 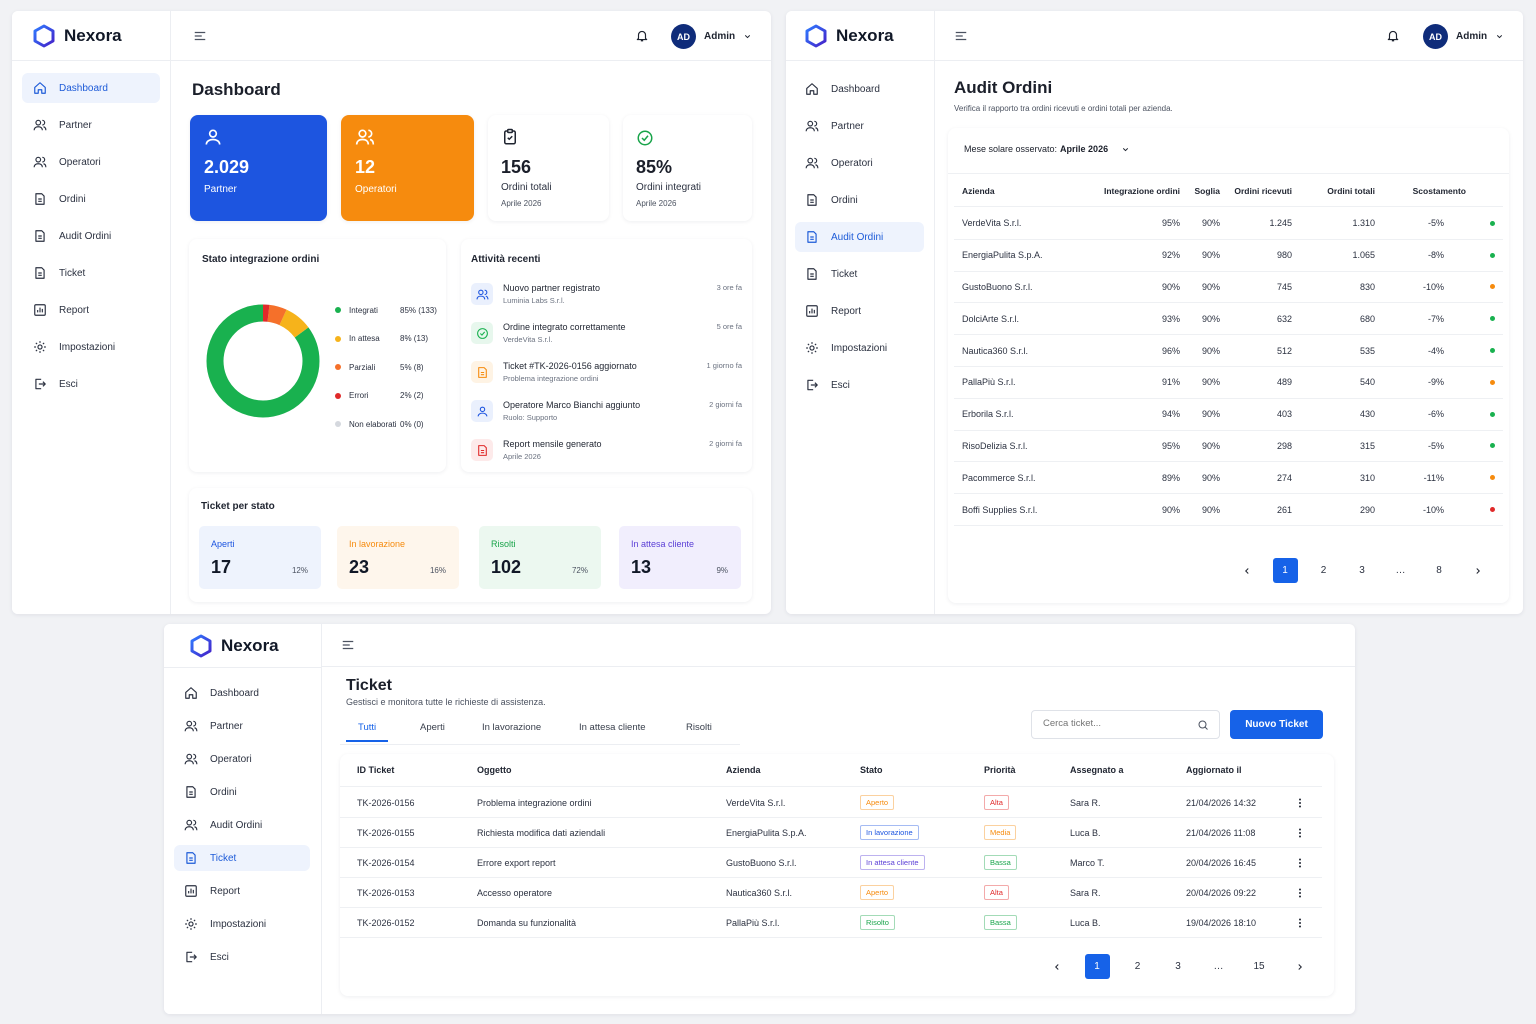 What do you see at coordinates (1228, 478) in the screenshot?
I see `table-row: Pacommerce S.r.l. 89% 90% 274 310 -11%` at bounding box center [1228, 478].